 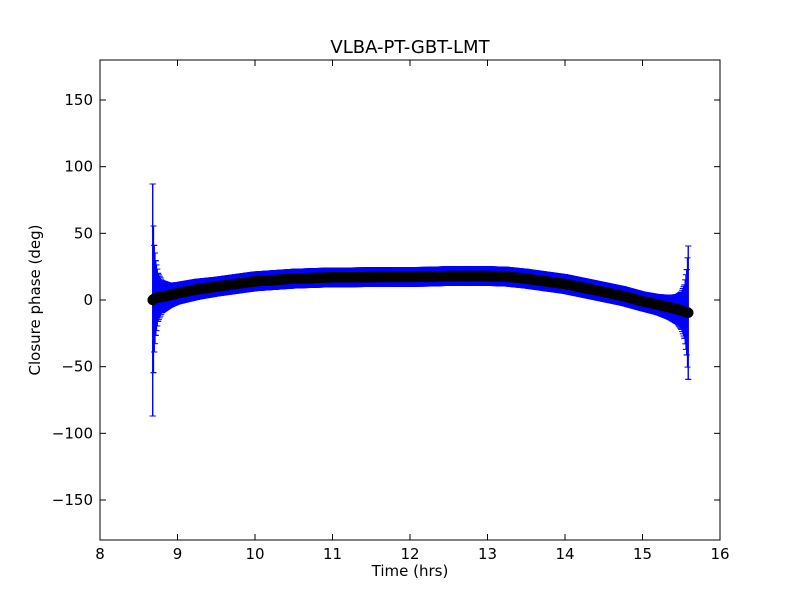 I want to click on x-tick-label: 10, so click(x=254, y=554).